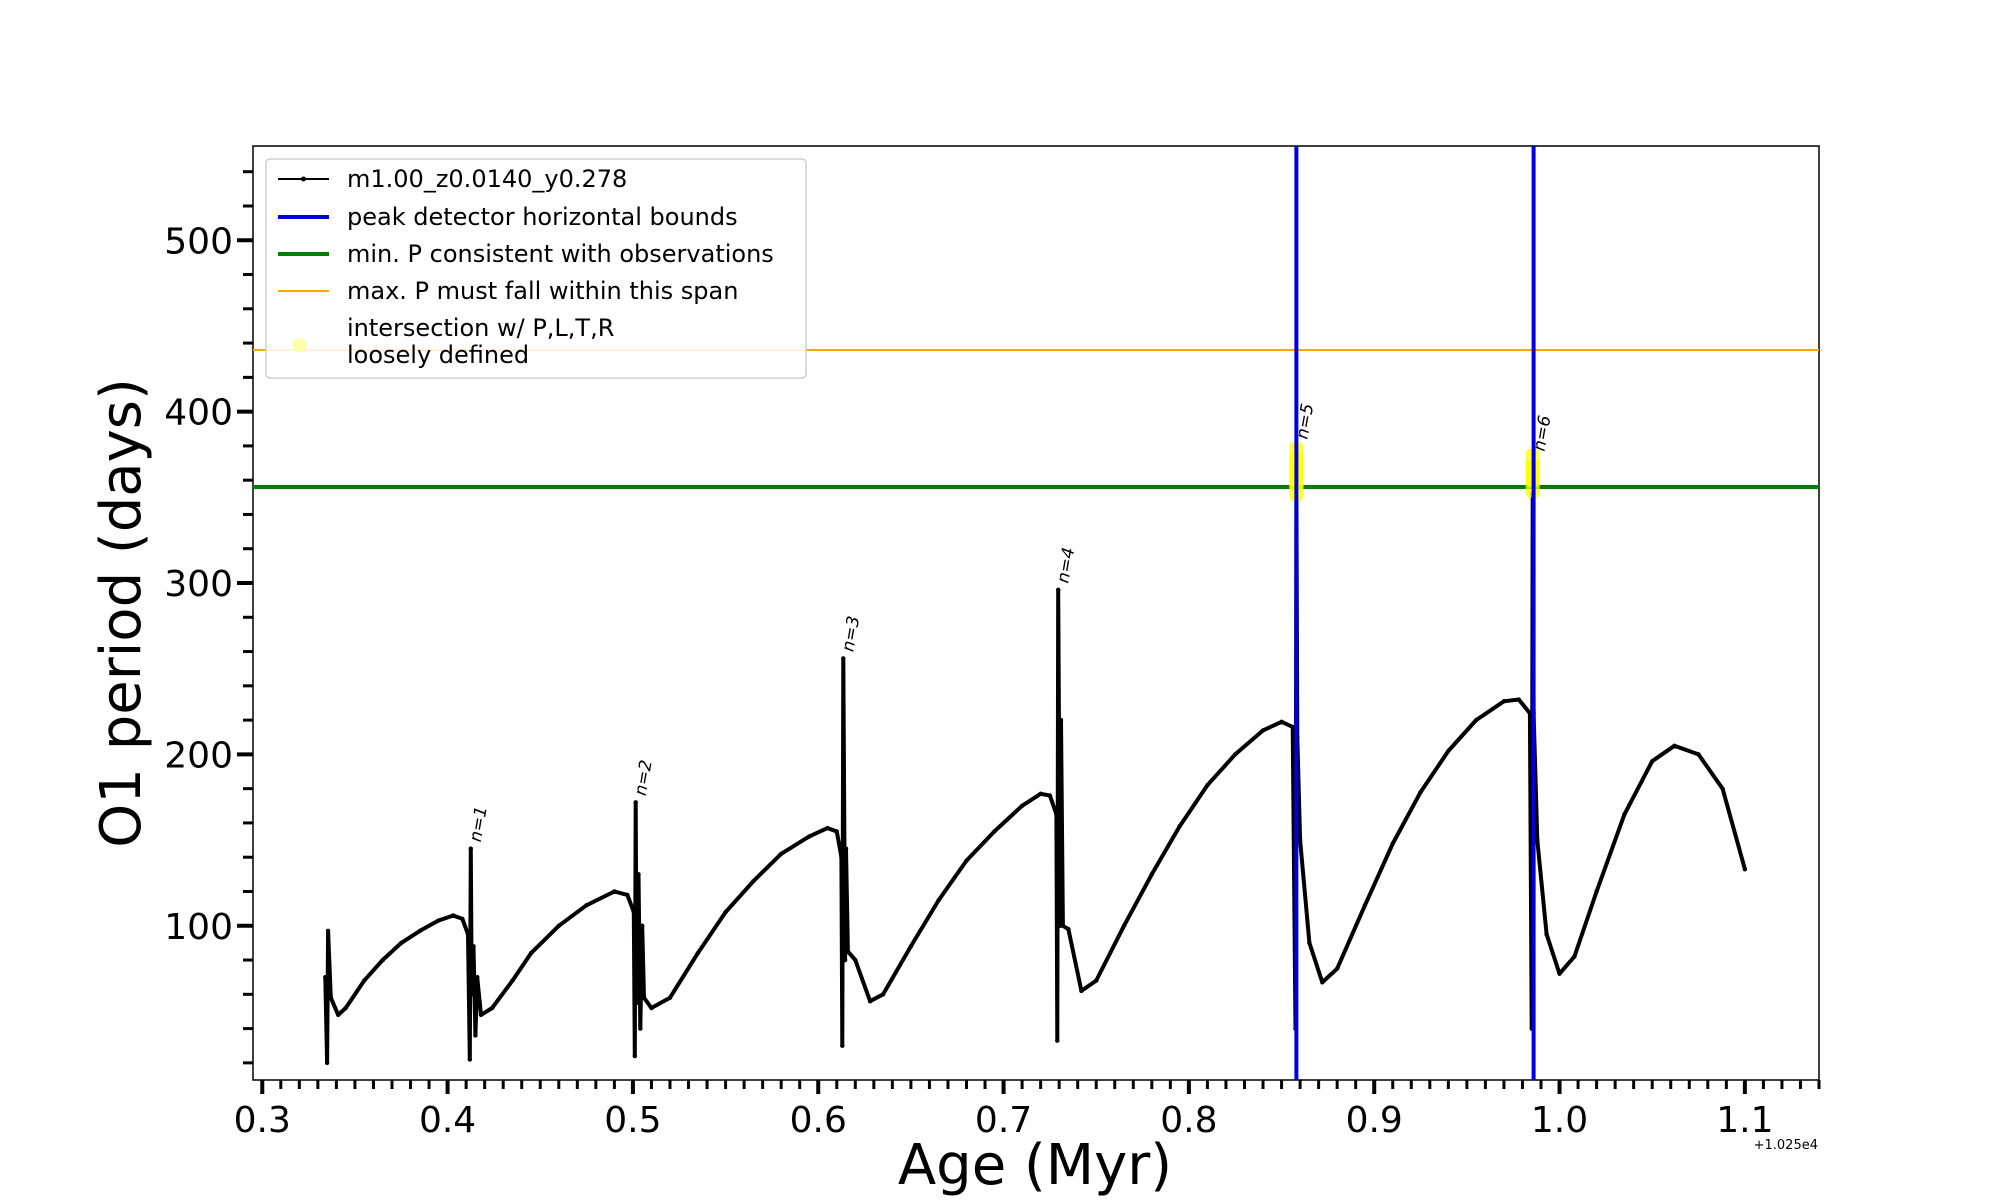 The image size is (2000, 1200). Describe the element at coordinates (438, 355) in the screenshot. I see `legend-label: loosely defined` at that location.